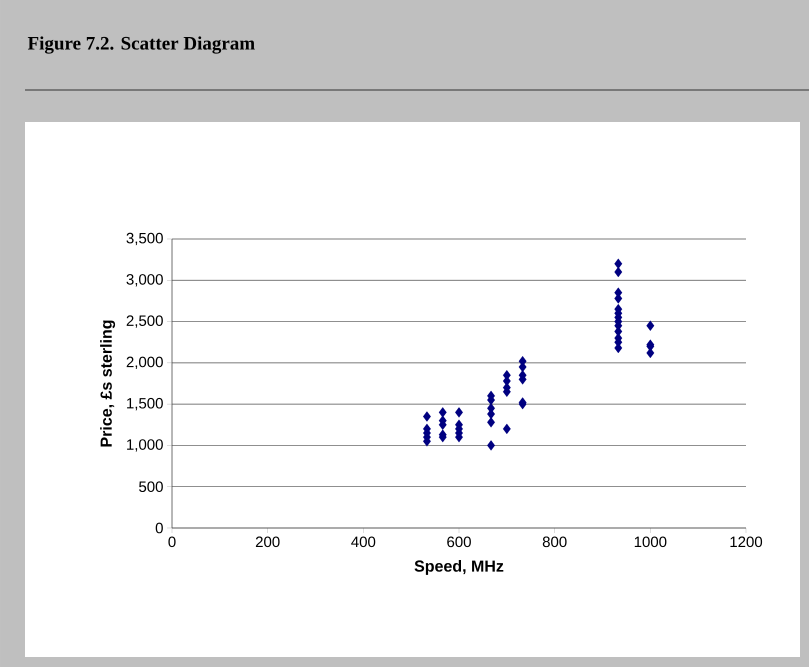 This screenshot has height=667, width=809. Describe the element at coordinates (459, 567) in the screenshot. I see `x-axis-title: Speed, MHz` at that location.